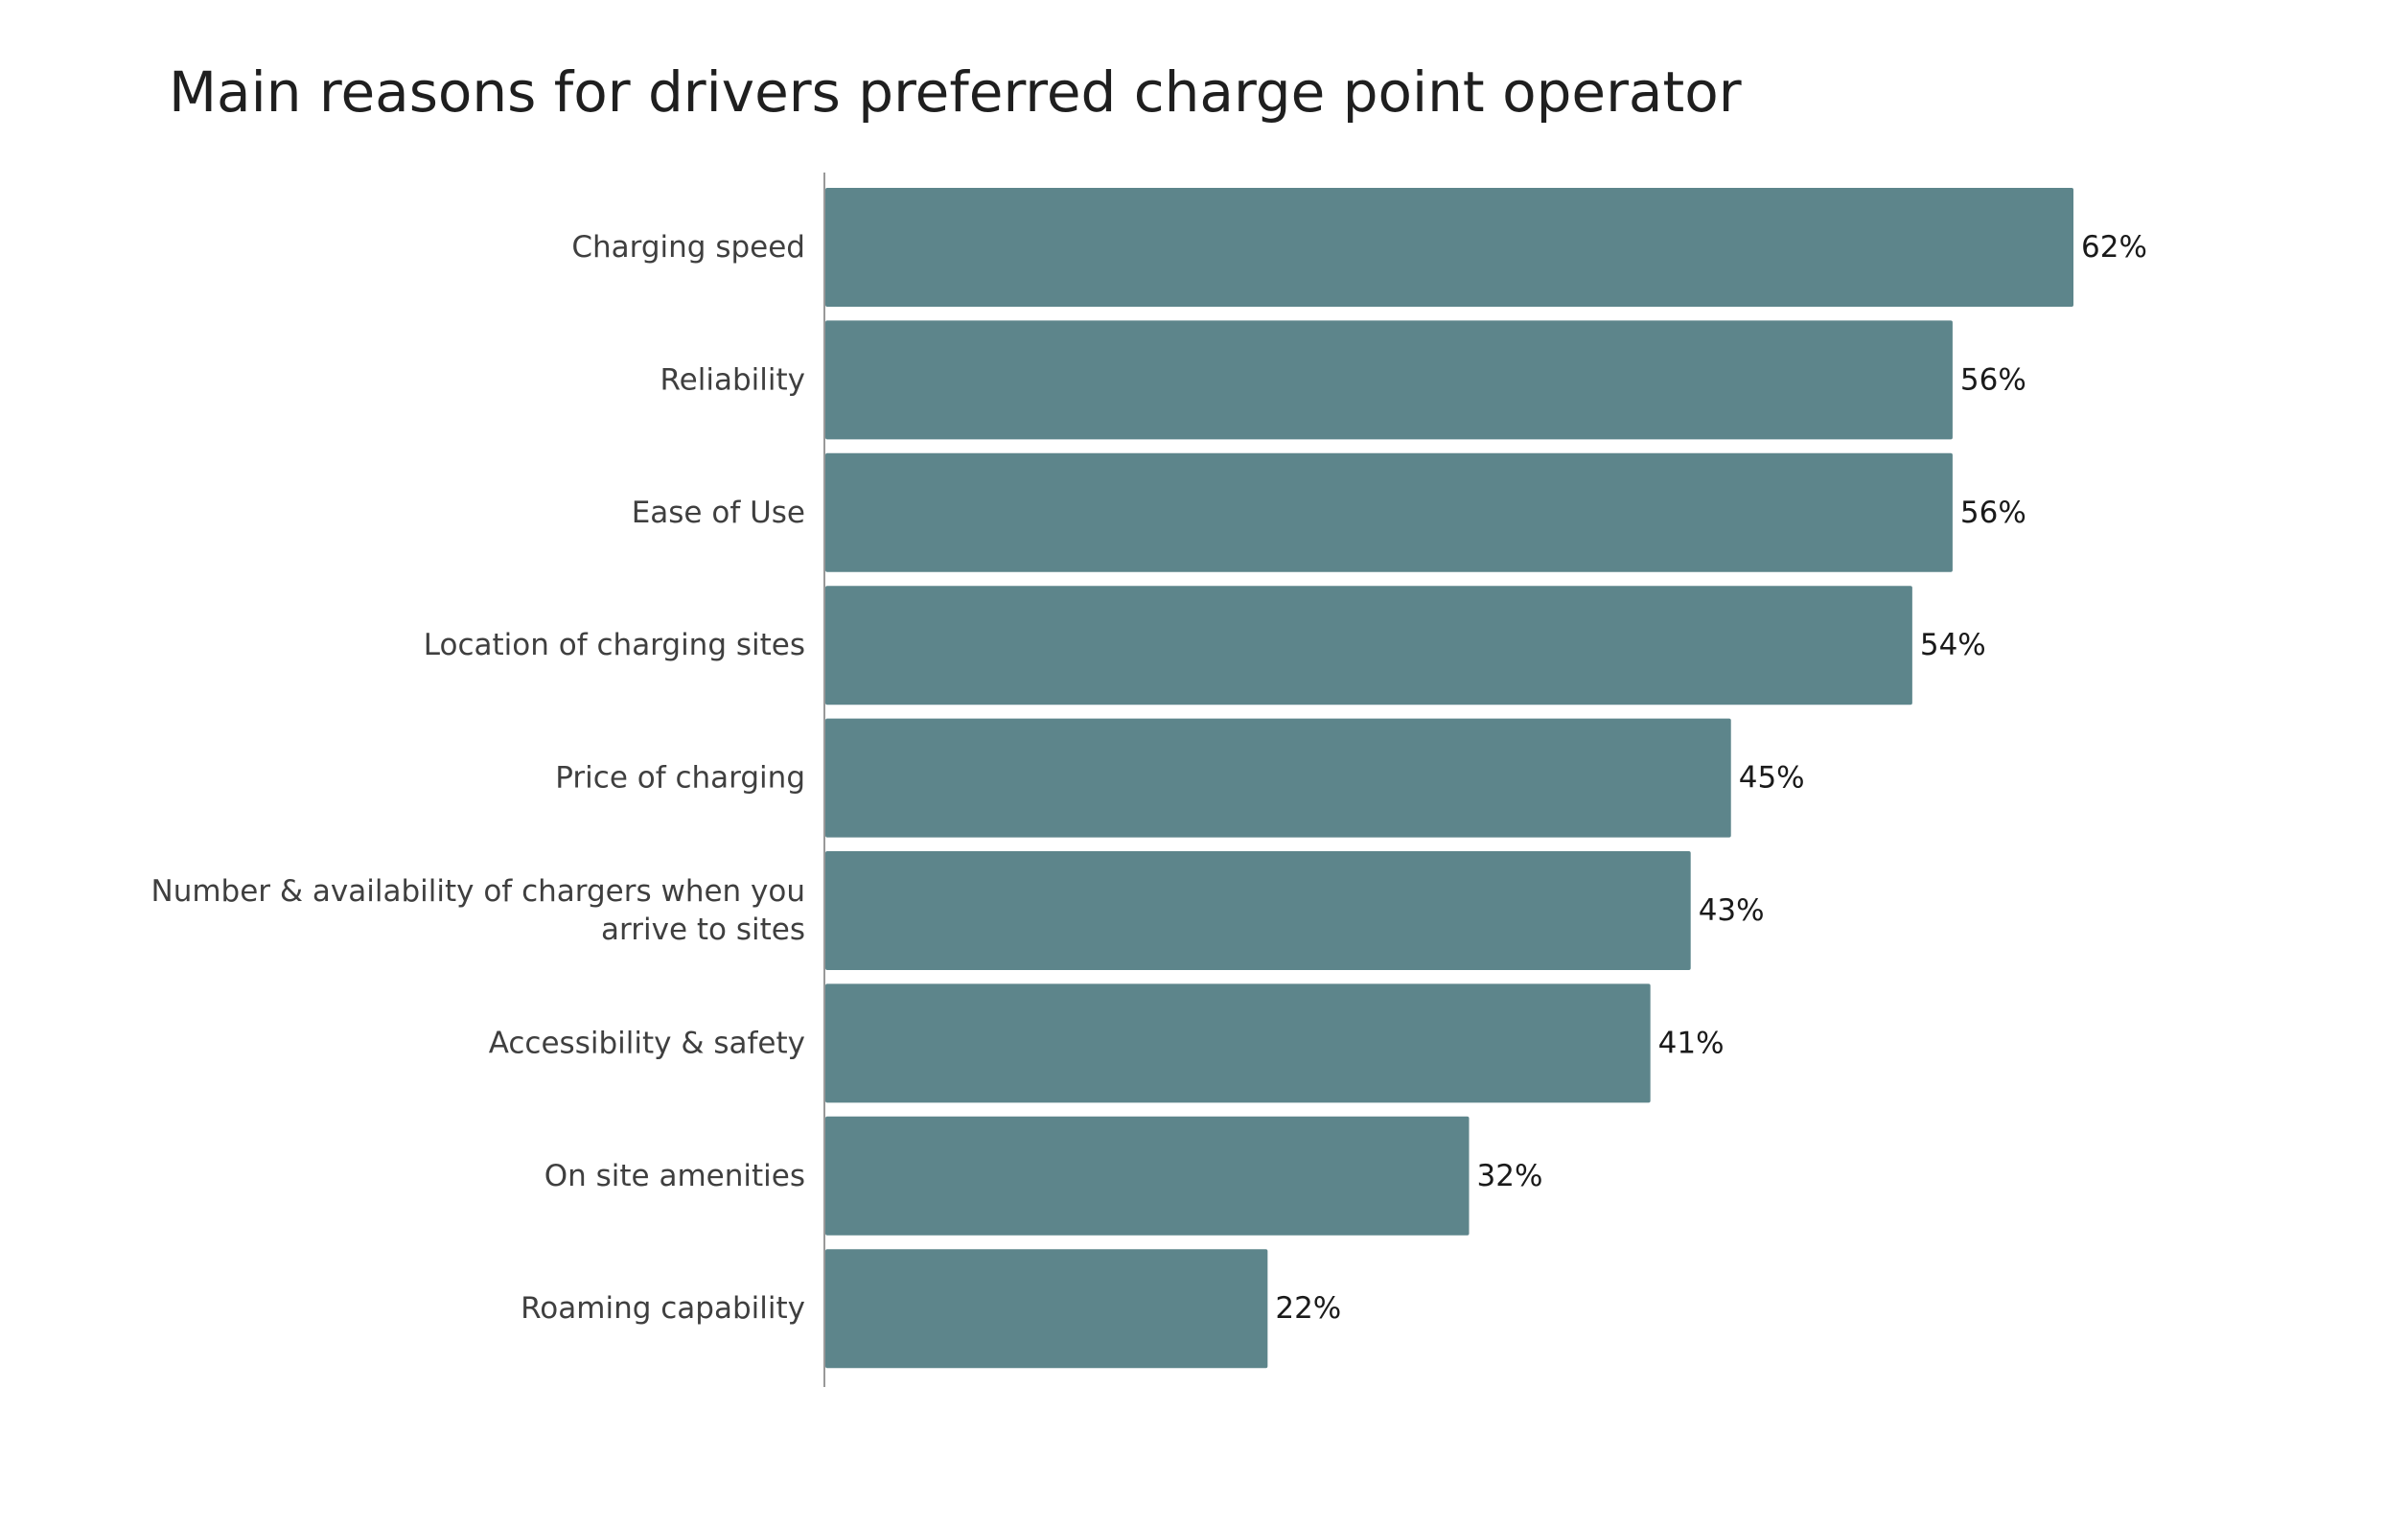  What do you see at coordinates (718, 513) in the screenshot?
I see `category-label: Ease of Use` at bounding box center [718, 513].